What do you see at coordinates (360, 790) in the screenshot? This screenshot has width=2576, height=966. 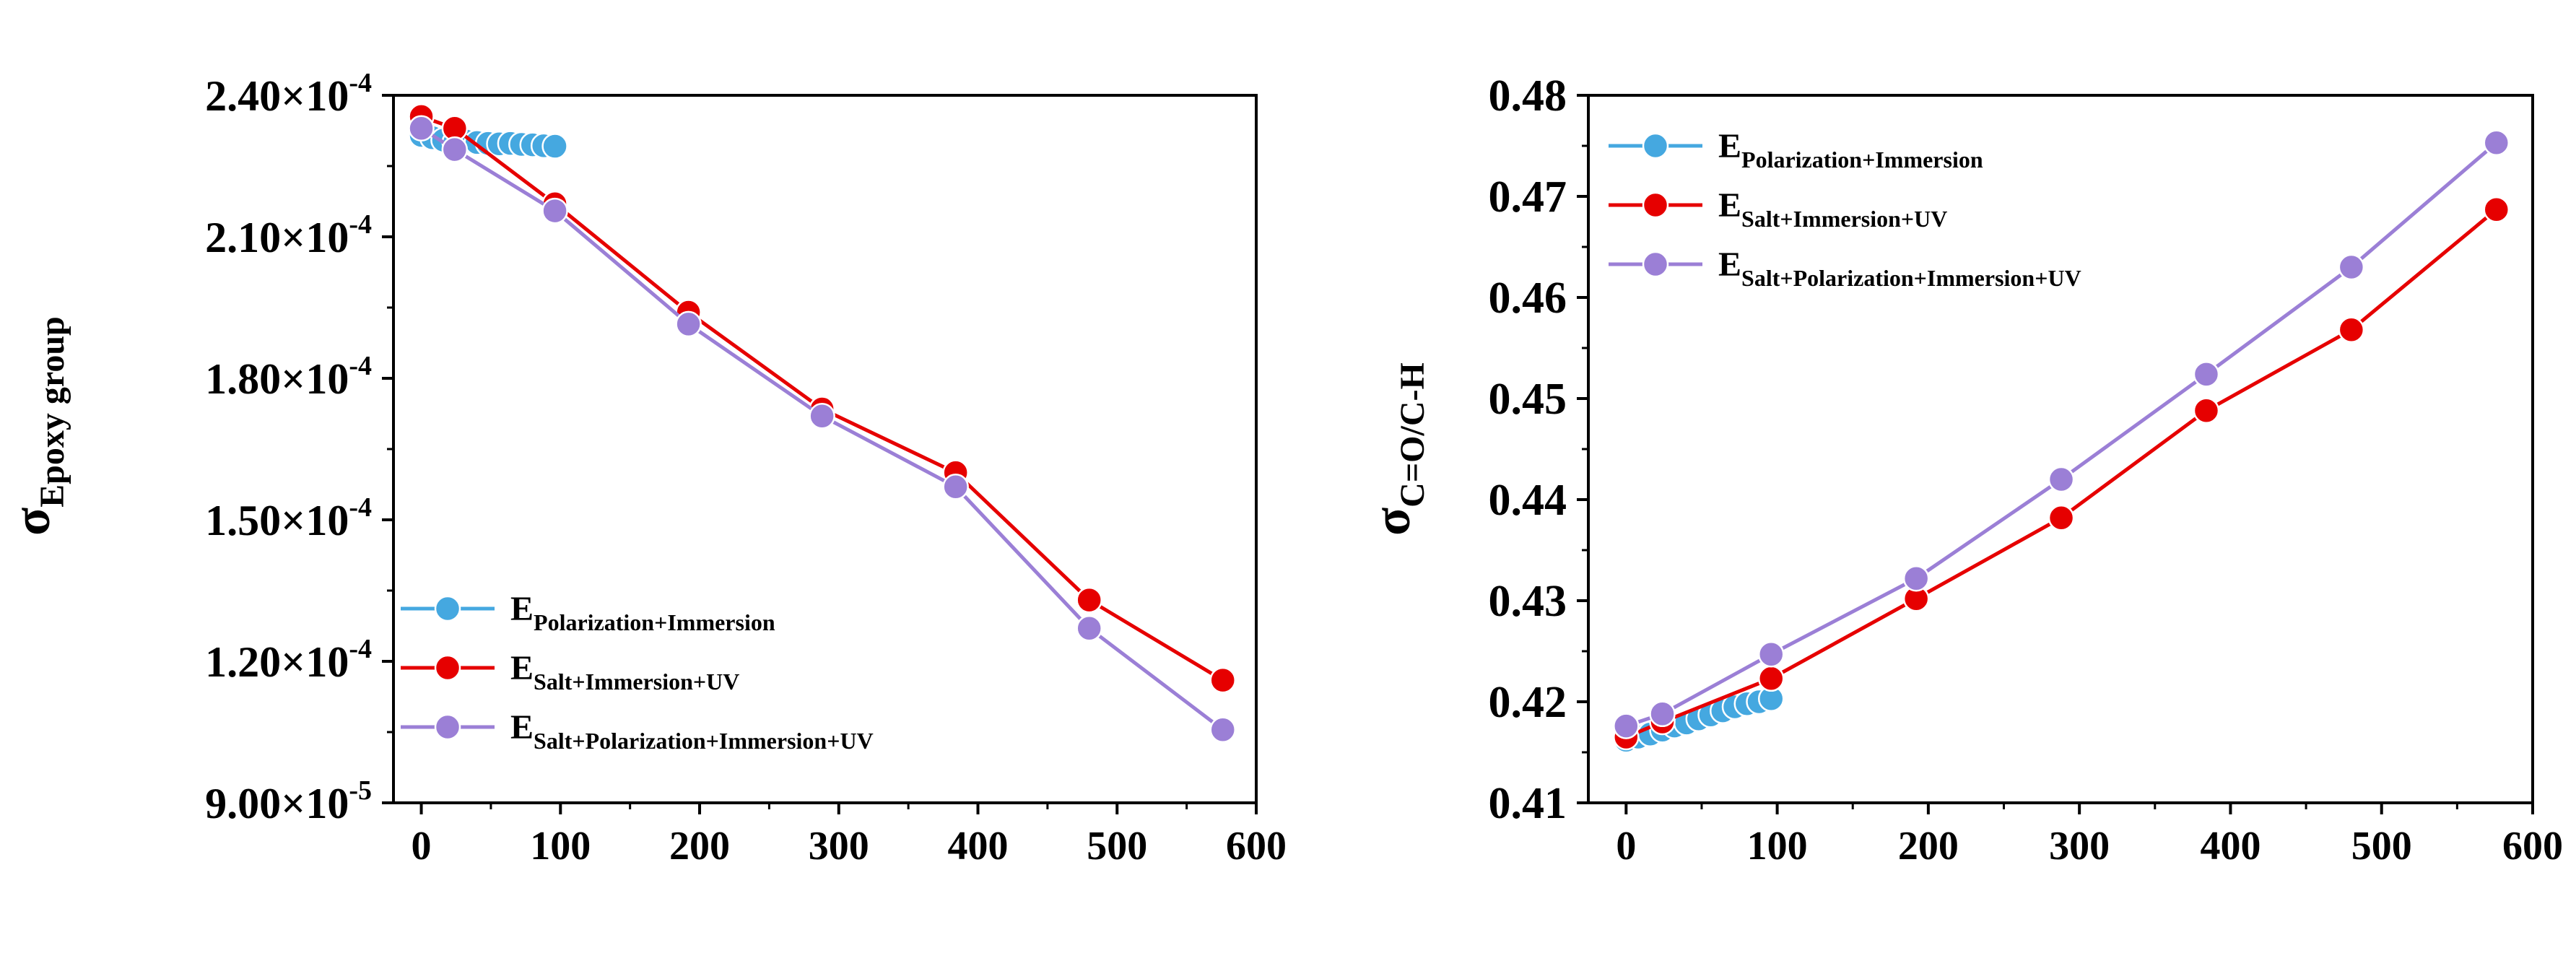 I see `y-tick-exponent: -5` at bounding box center [360, 790].